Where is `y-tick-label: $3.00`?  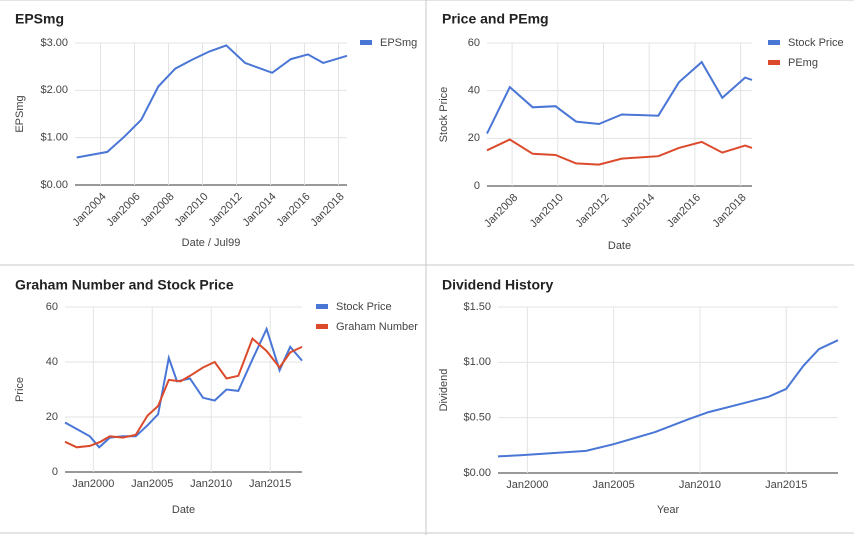 y-tick-label: $3.00 is located at coordinates (54, 43).